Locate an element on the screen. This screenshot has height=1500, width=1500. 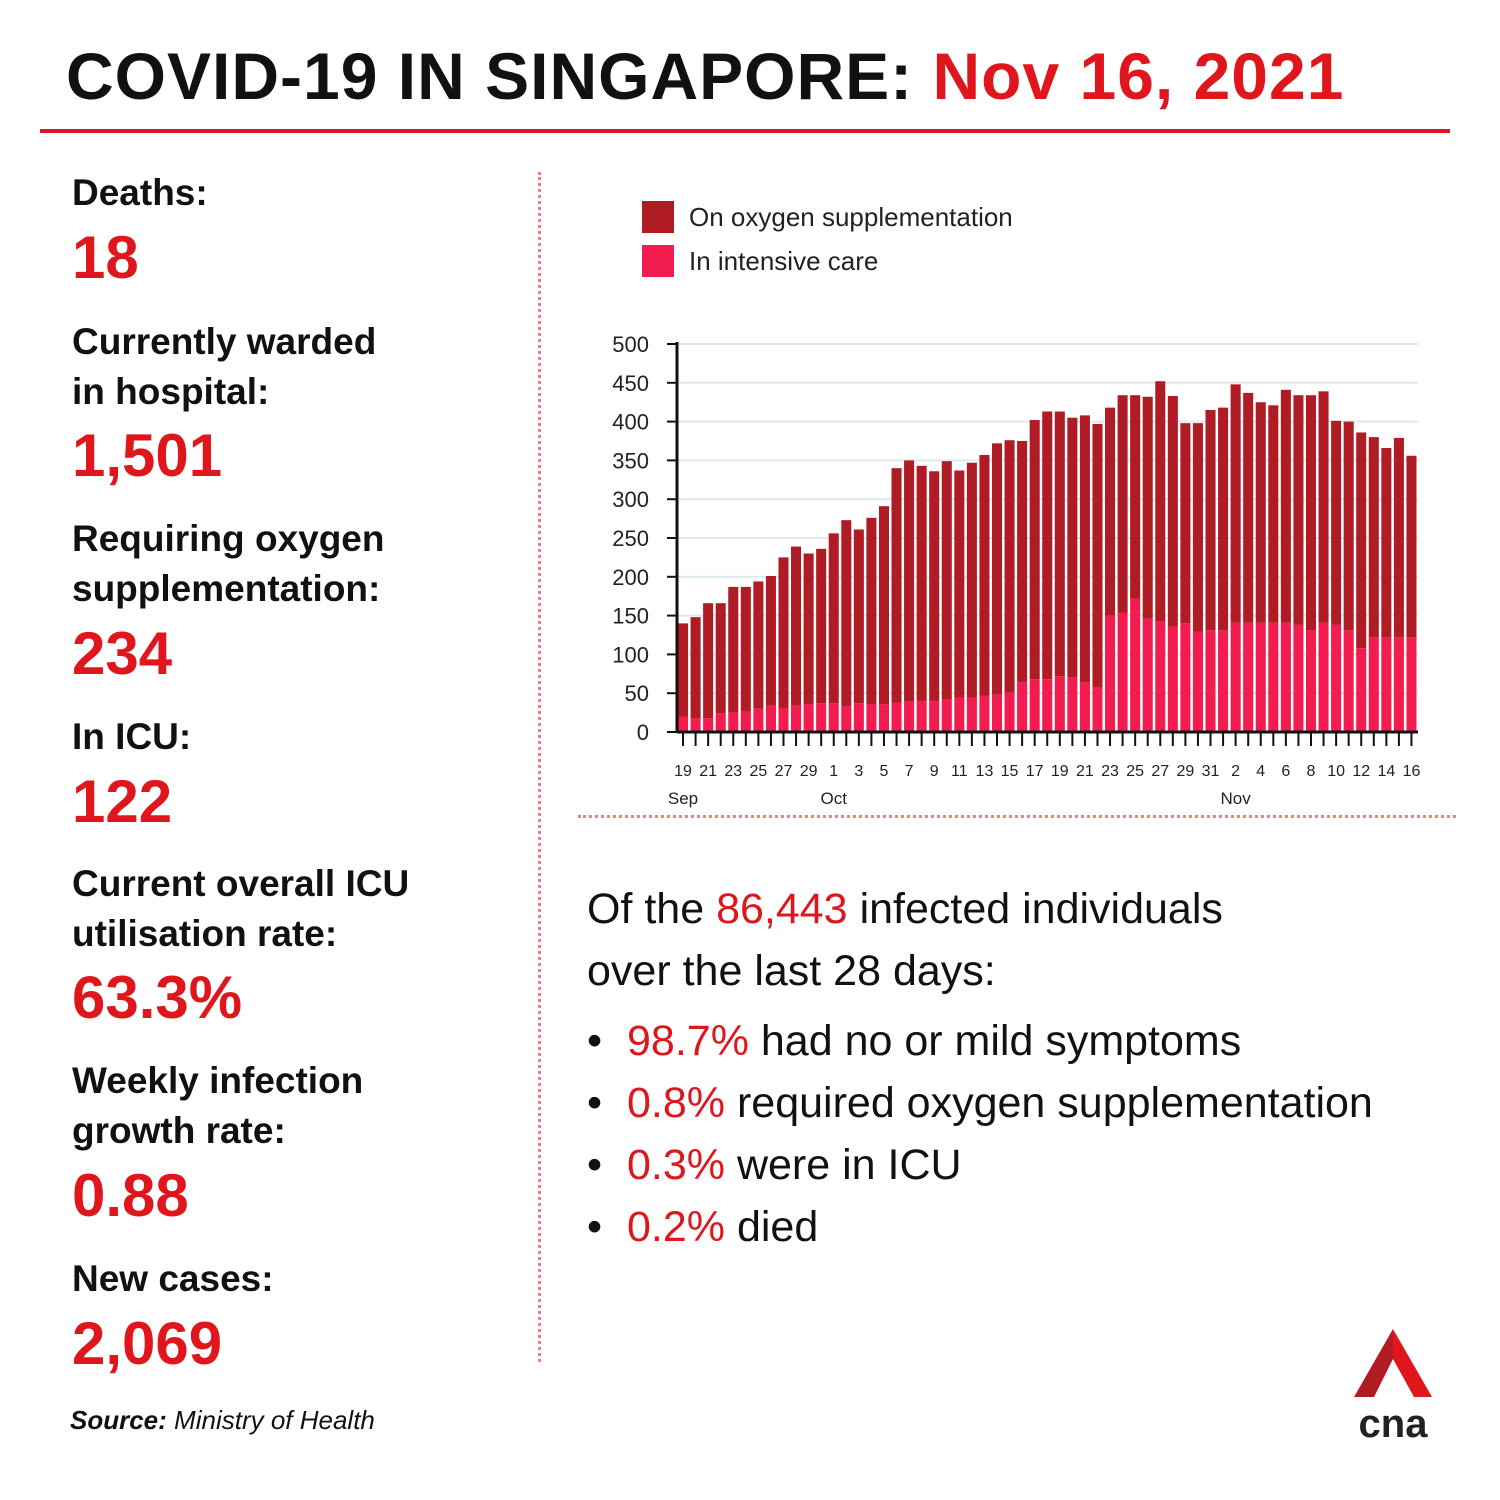
oxygen-label: Requiring oxygen supplementation: is located at coordinates (228, 563).